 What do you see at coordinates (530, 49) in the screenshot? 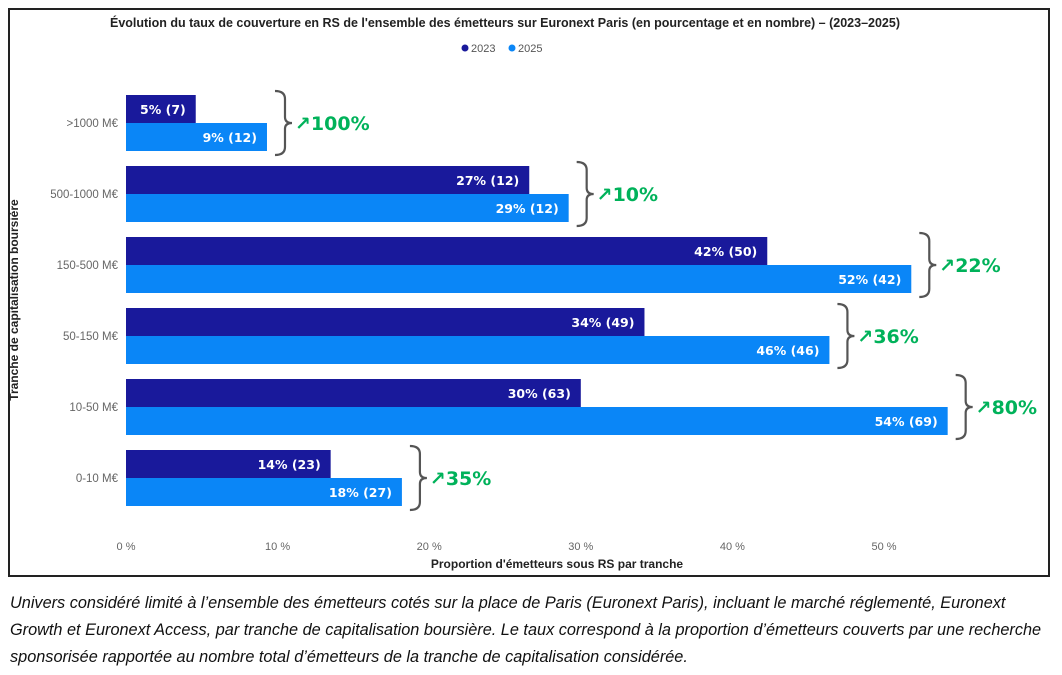
I see `legend-label-2025: 2025` at bounding box center [530, 49].